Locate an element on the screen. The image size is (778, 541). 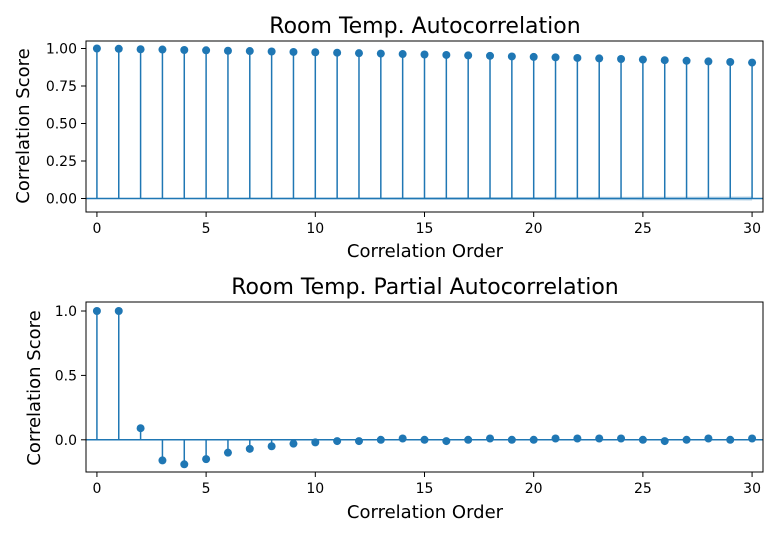
y-tick-label: 0.0 is located at coordinates (66, 441).